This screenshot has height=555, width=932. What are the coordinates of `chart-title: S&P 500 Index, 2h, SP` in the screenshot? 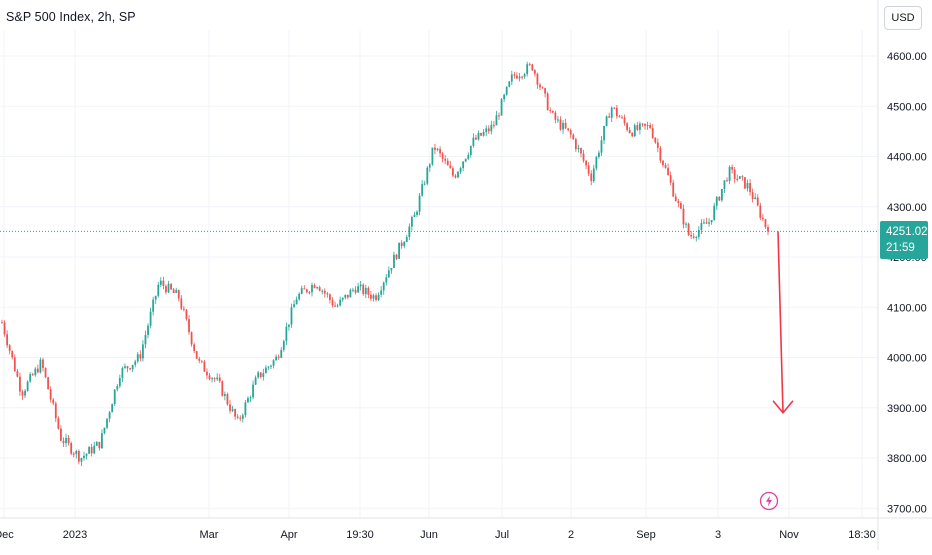 It's located at (71, 17).